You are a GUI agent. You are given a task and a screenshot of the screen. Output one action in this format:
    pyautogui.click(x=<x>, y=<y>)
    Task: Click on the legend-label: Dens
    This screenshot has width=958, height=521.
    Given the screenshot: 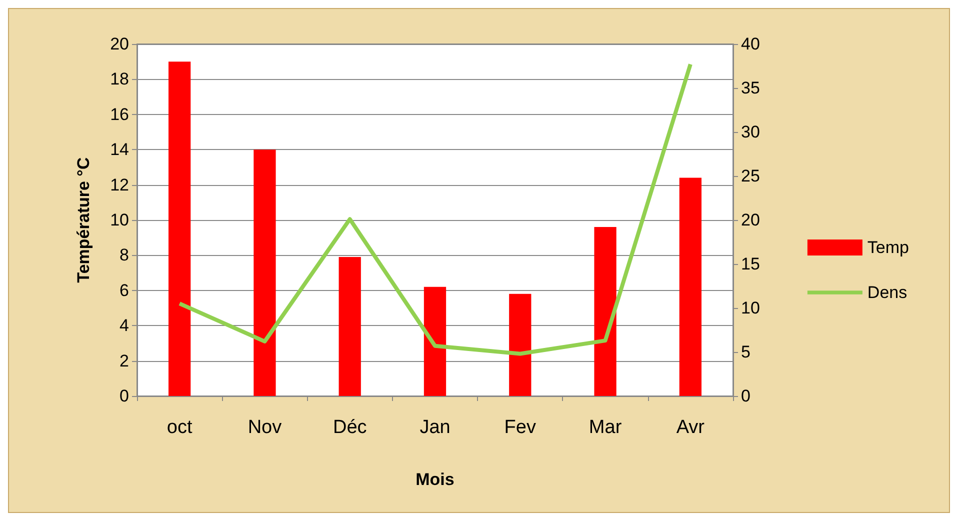 What is the action you would take?
    pyautogui.click(x=887, y=292)
    